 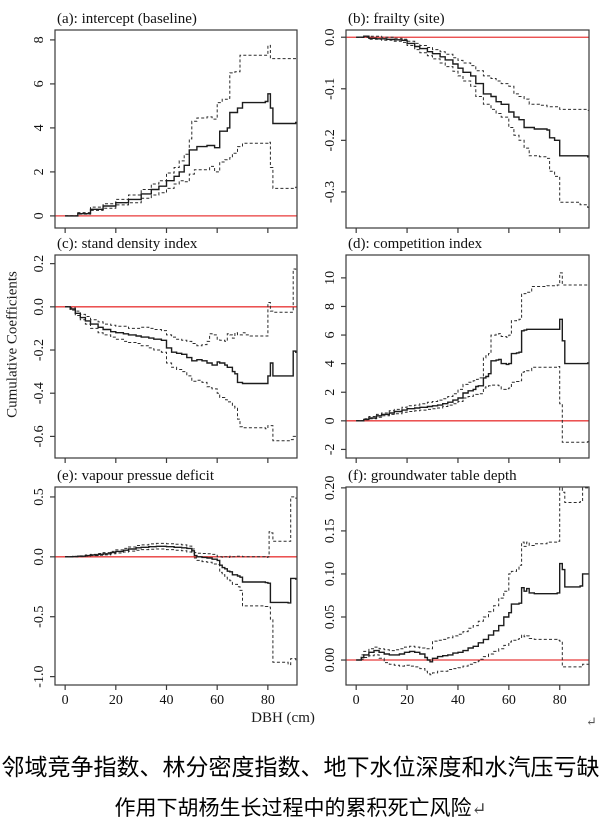 I want to click on y-tick-label: -0.3, so click(x=330, y=192).